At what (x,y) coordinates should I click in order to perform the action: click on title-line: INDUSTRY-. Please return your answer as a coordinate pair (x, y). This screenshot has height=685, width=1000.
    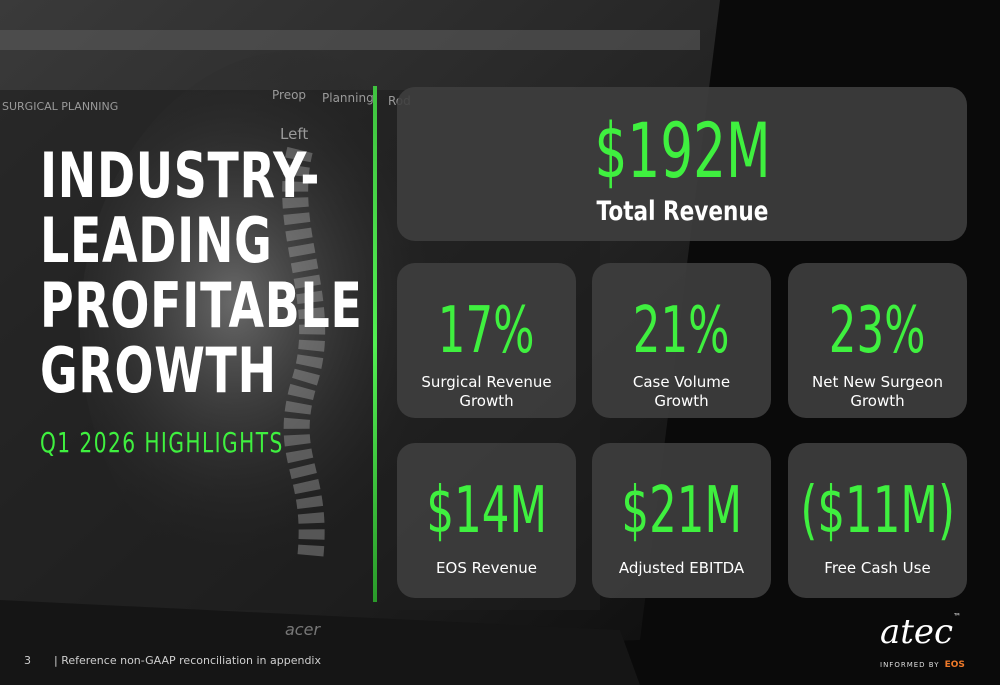
    Looking at the image, I should click on (180, 175).